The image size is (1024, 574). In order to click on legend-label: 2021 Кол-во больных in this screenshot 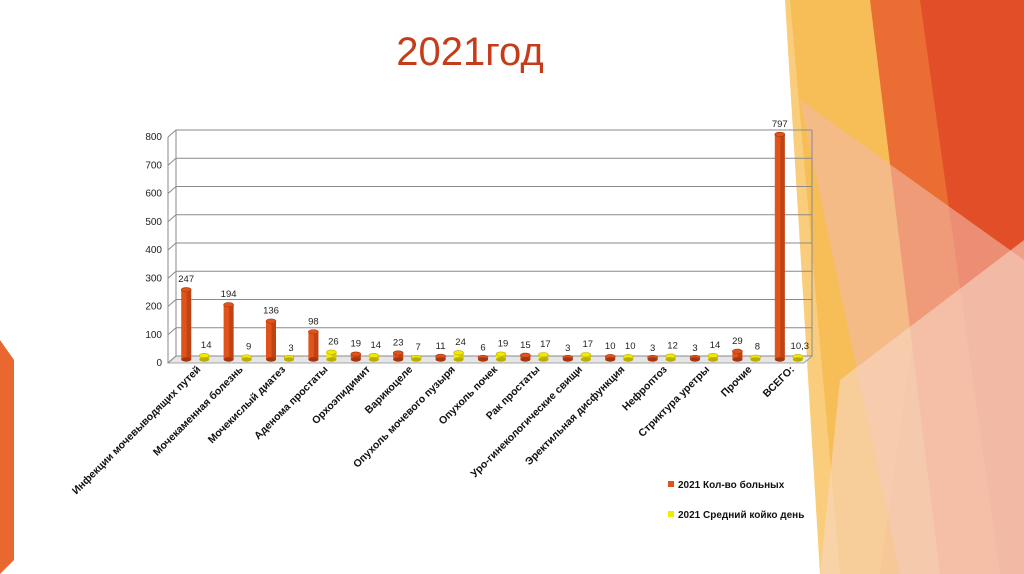, I will do `click(731, 485)`.